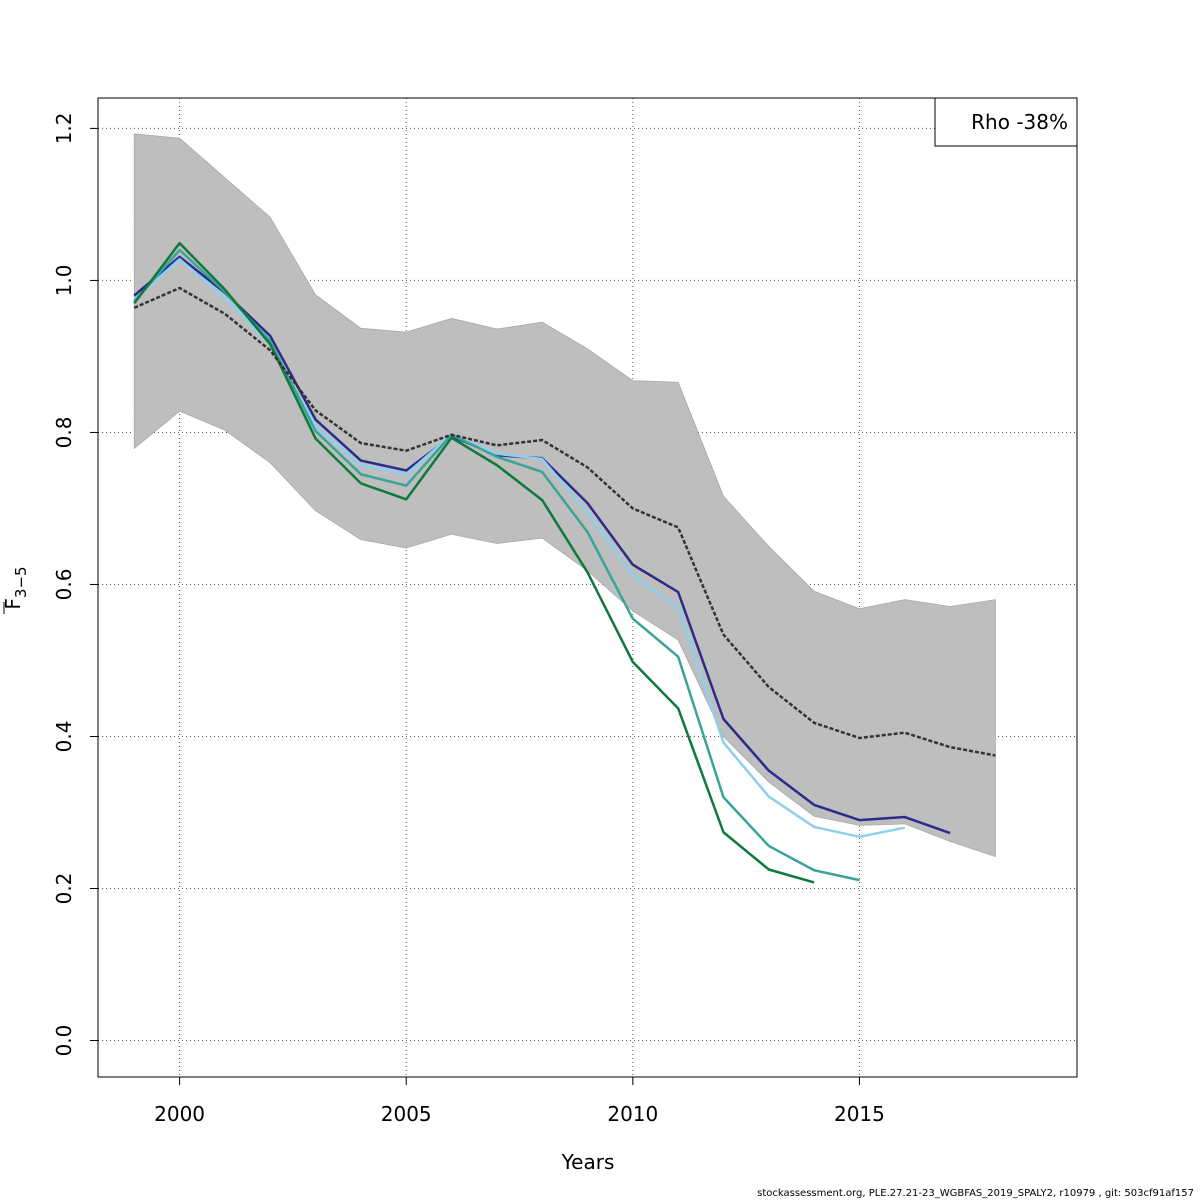 Image resolution: width=1200 pixels, height=1200 pixels. What do you see at coordinates (21, 582) in the screenshot?
I see `y-axis-title-subscript: 3−5` at bounding box center [21, 582].